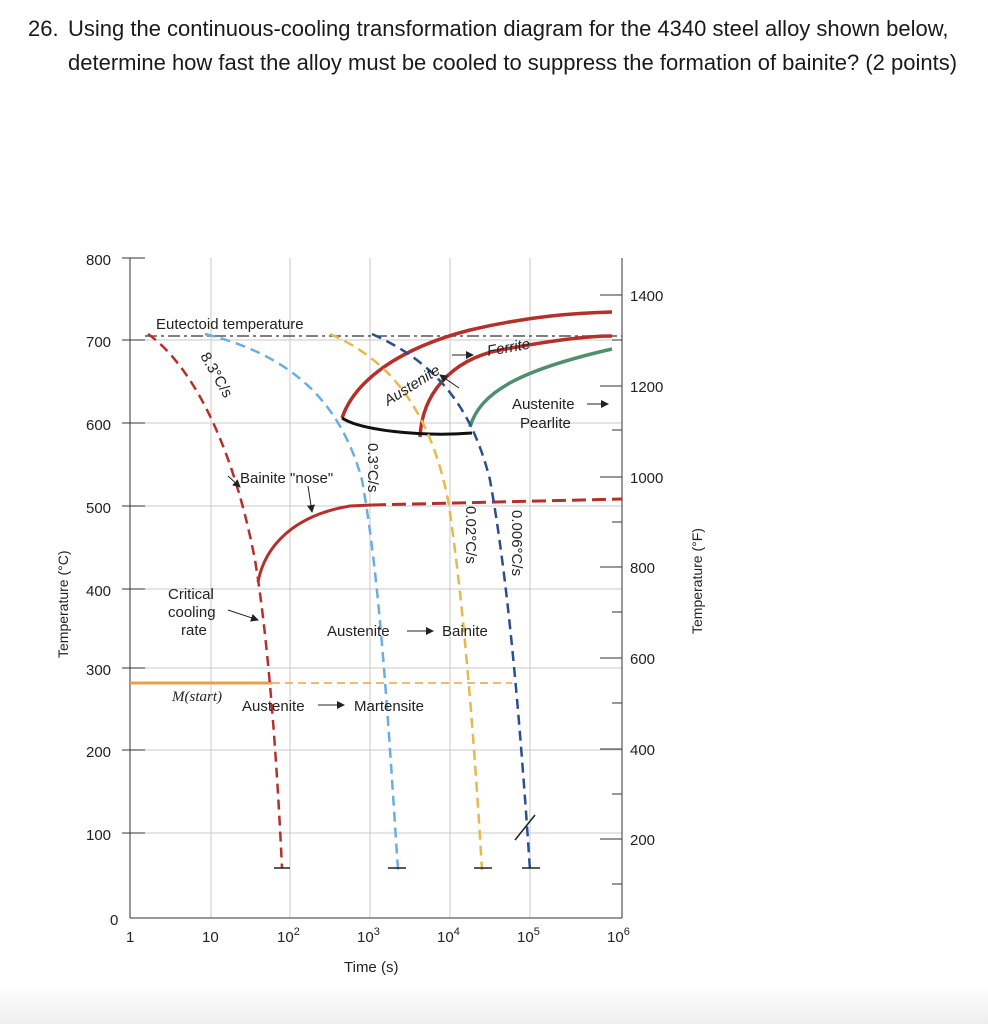 This screenshot has height=1024, width=988. Describe the element at coordinates (98, 752) in the screenshot. I see `y-left-tick: 200` at that location.